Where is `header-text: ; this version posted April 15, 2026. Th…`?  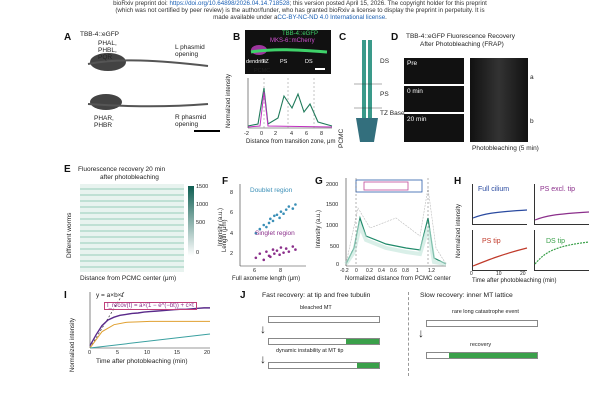
header-text: ; this version posted April 15, 2026. Th… is located at coordinates (388, 3).